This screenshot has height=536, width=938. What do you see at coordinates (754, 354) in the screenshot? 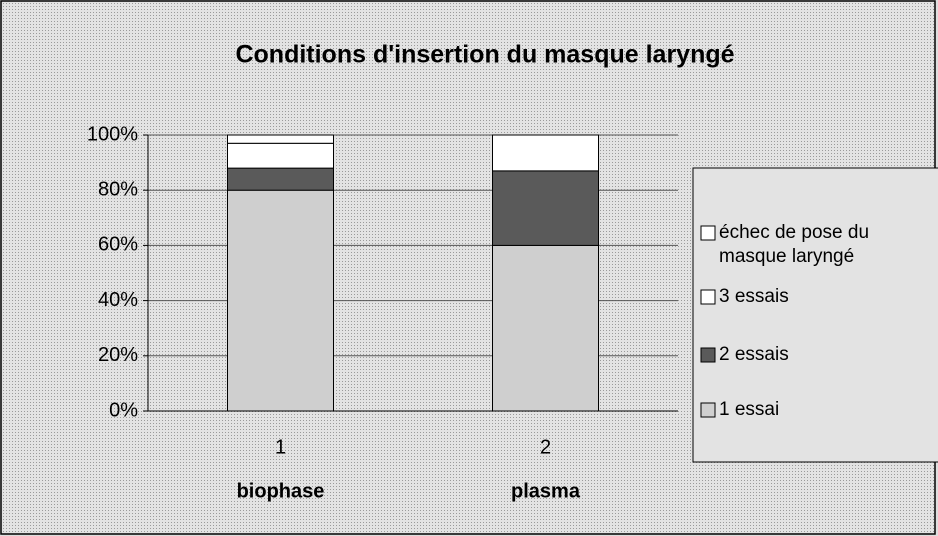
I see `legend-label: 2 essais` at bounding box center [754, 354].